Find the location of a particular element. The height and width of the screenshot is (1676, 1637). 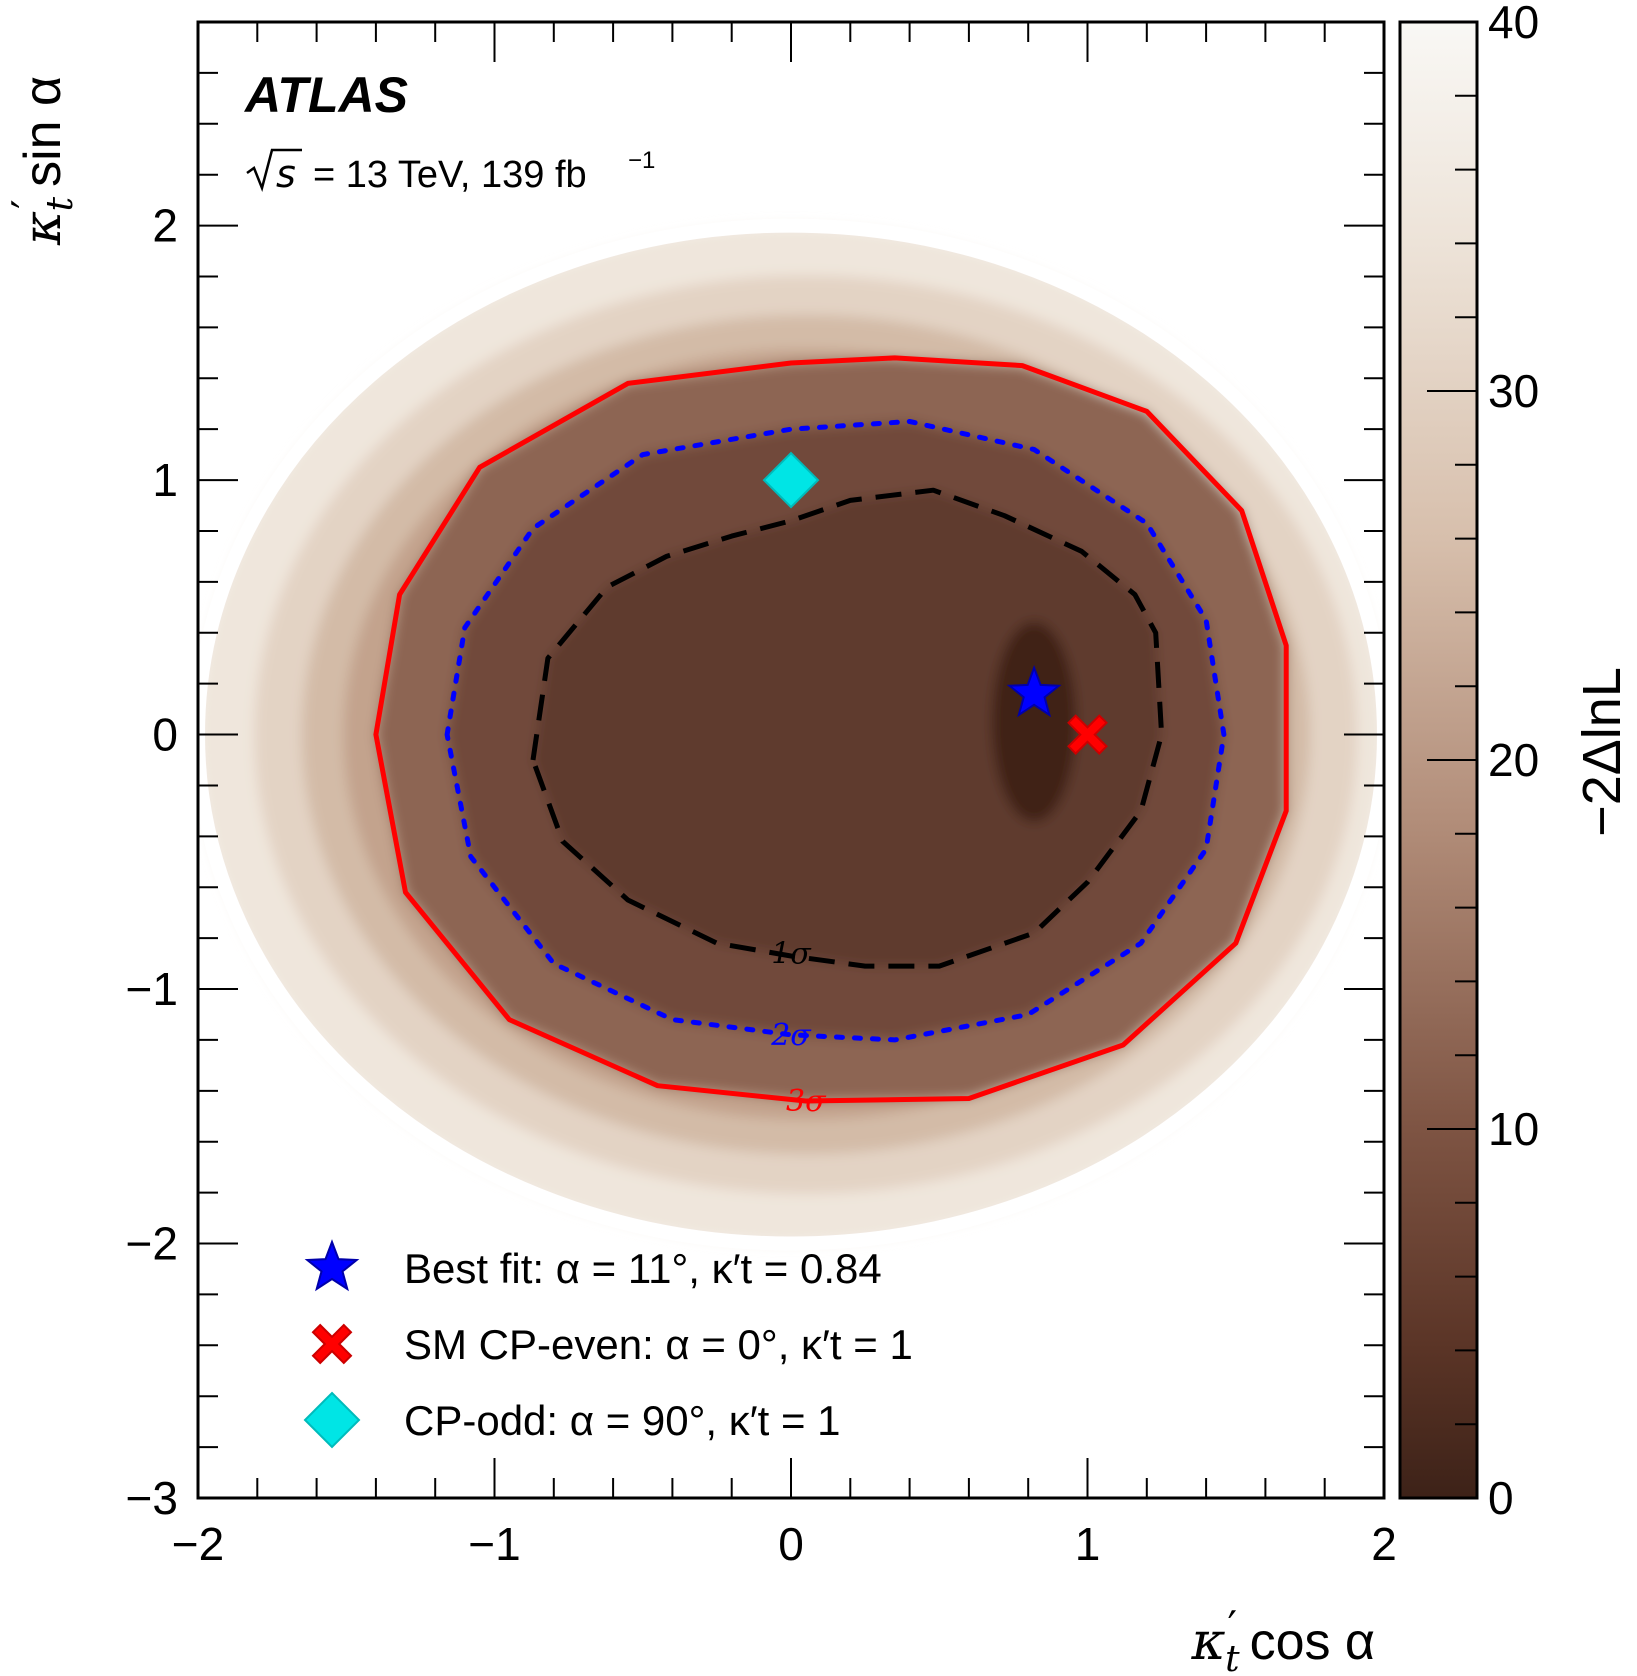

contour-label: 3σ is located at coordinates (806, 1101).